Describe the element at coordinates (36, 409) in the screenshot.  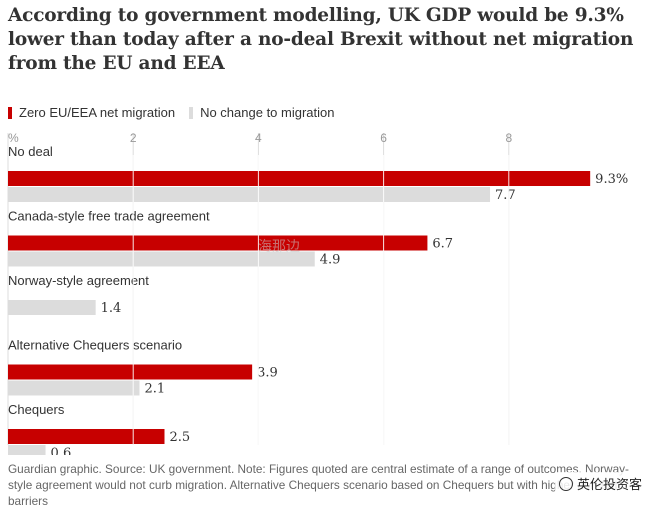
I see `category-label: Chequers` at that location.